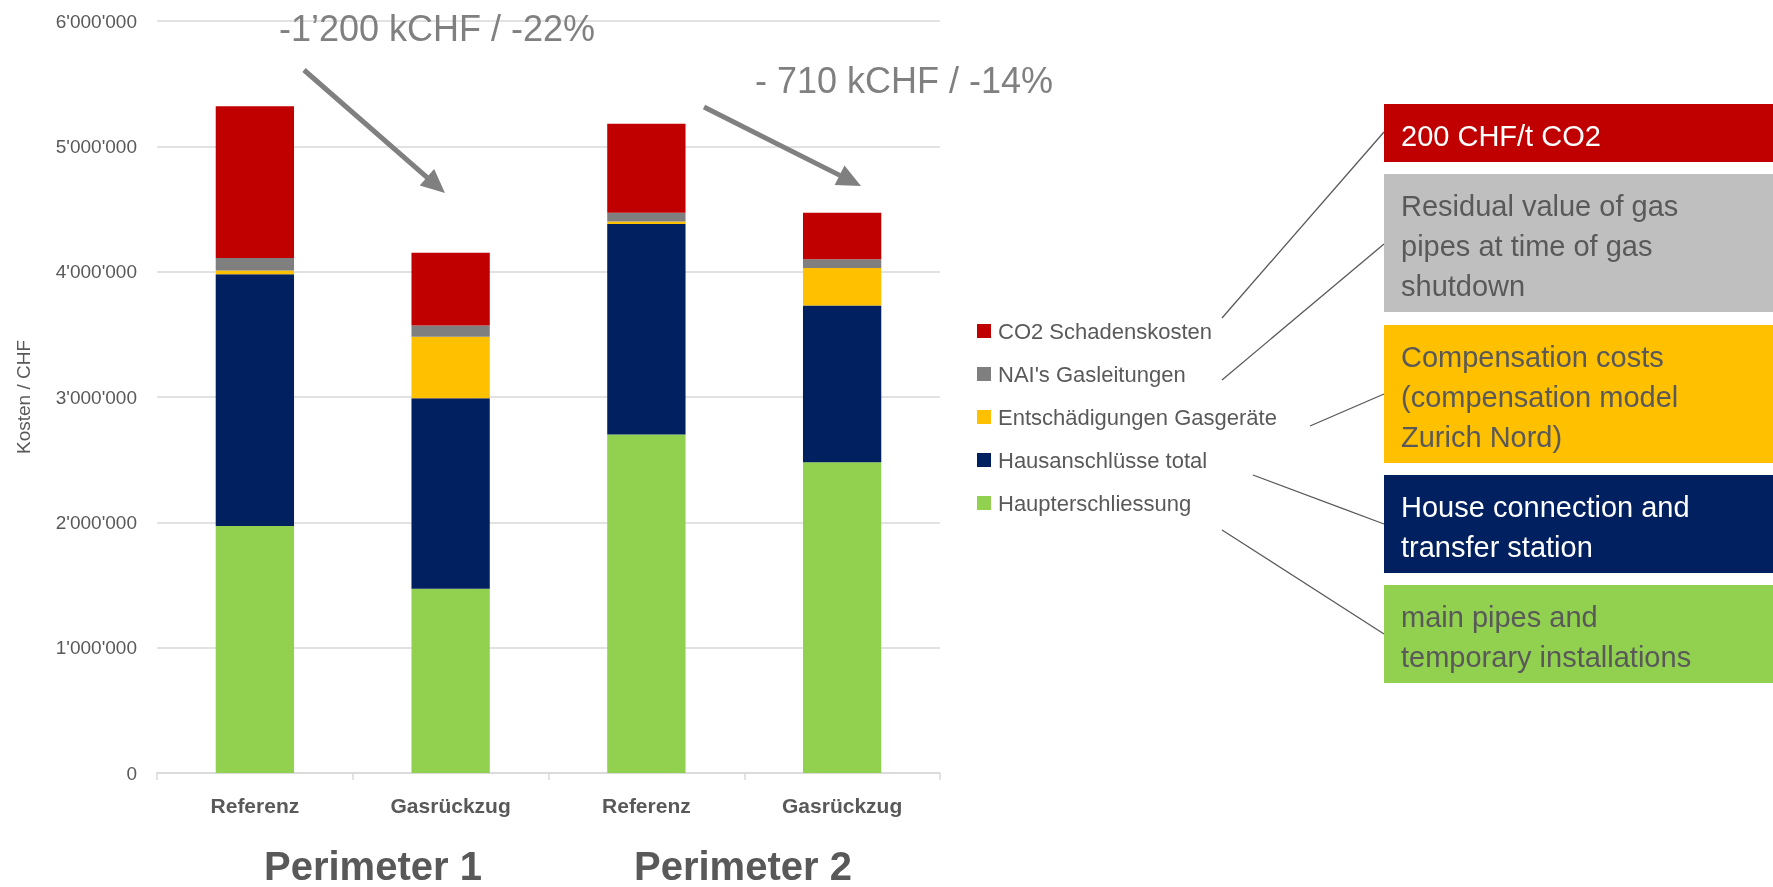 The height and width of the screenshot is (887, 1773). What do you see at coordinates (1092, 374) in the screenshot?
I see `legend-label: NAI's Gasleitungen` at bounding box center [1092, 374].